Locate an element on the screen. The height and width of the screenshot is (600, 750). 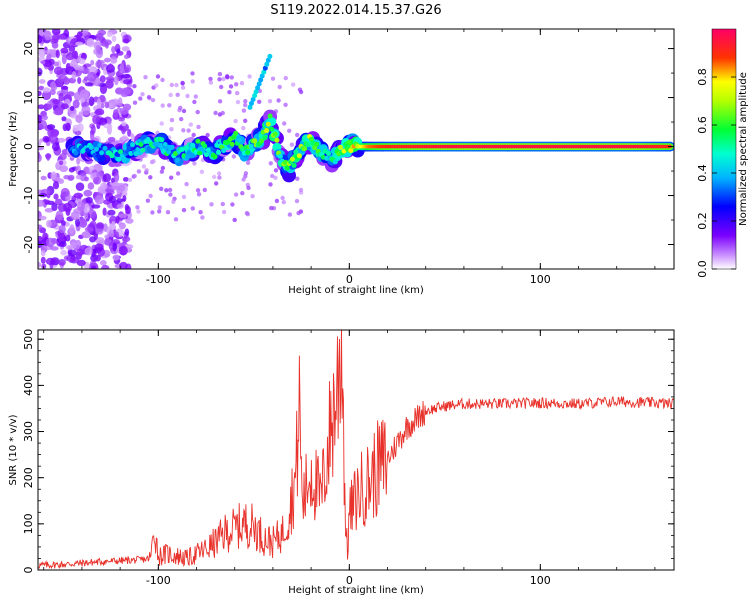
colorbar-tick-label: 0.8 is located at coordinates (702, 77).